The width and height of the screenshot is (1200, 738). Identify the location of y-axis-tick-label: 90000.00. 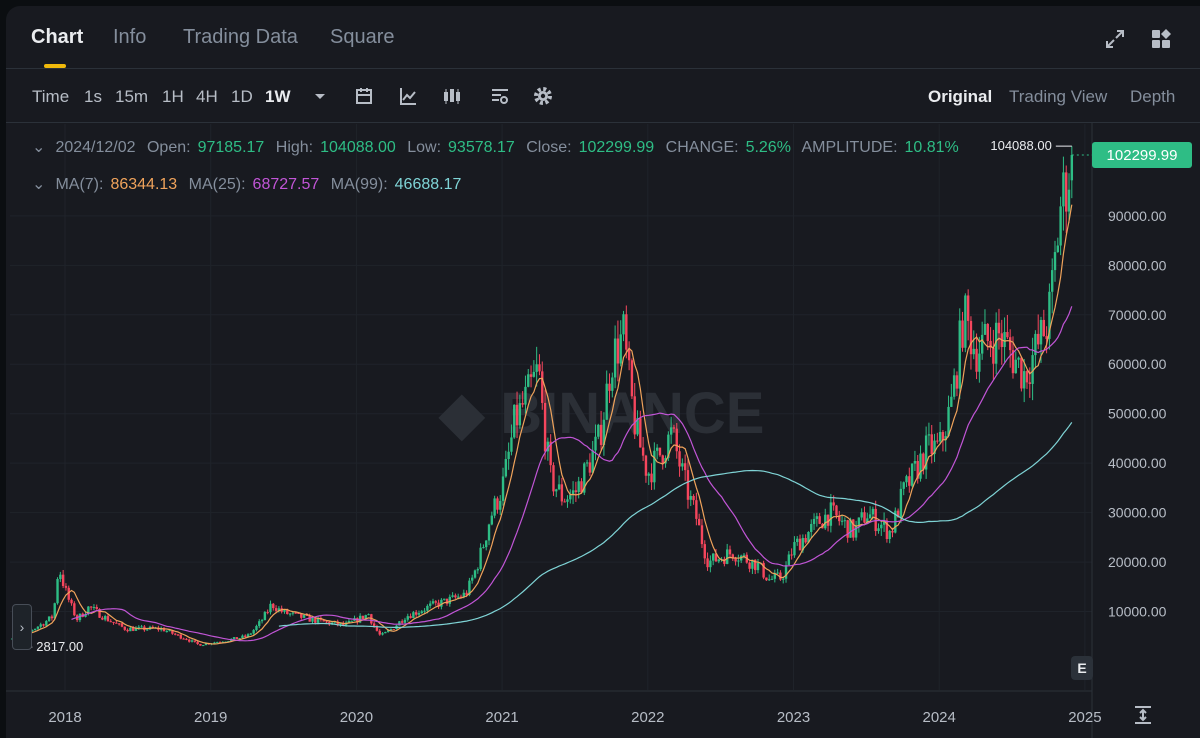
(1137, 216).